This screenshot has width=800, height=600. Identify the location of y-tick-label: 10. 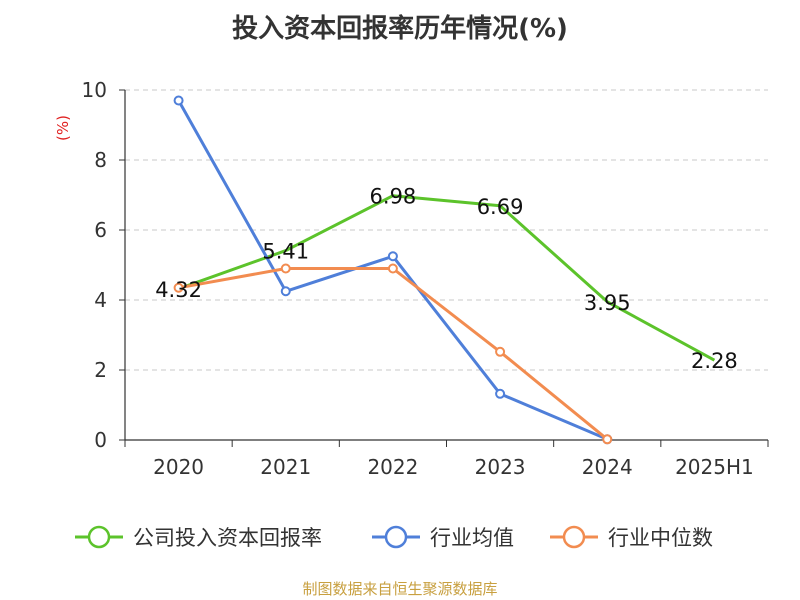
(94, 90).